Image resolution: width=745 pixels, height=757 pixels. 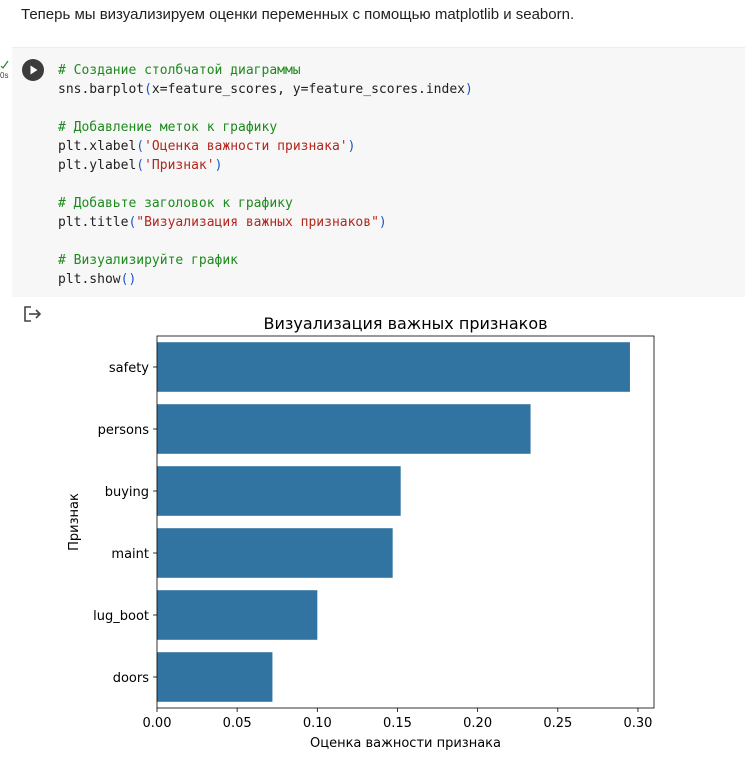 What do you see at coordinates (124, 430) in the screenshot?
I see `y-tick-label: persons` at bounding box center [124, 430].